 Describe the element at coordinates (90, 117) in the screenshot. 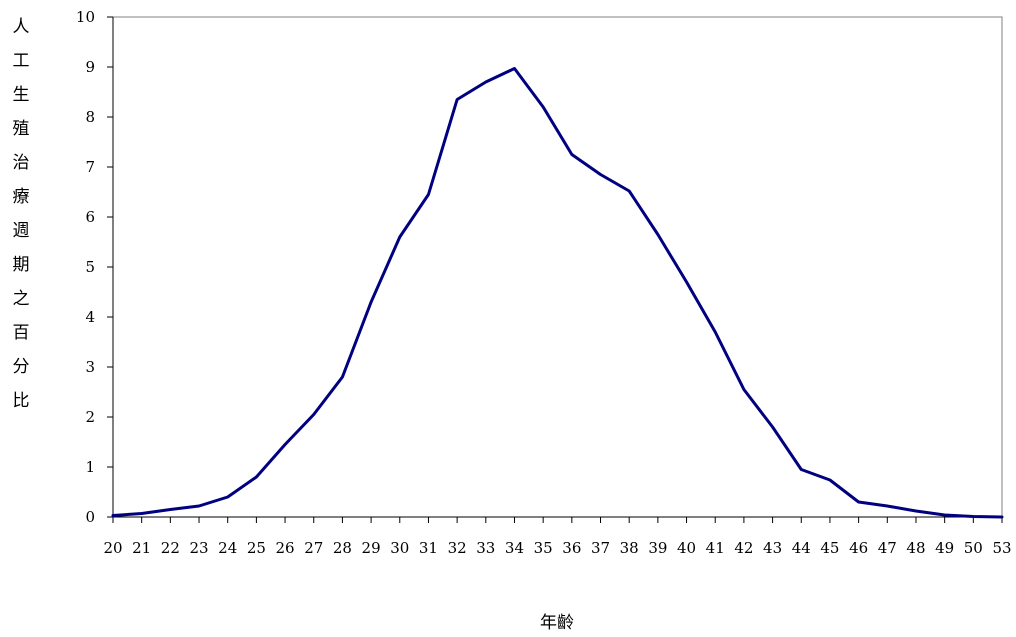

I see `y-tick-label: 8` at that location.